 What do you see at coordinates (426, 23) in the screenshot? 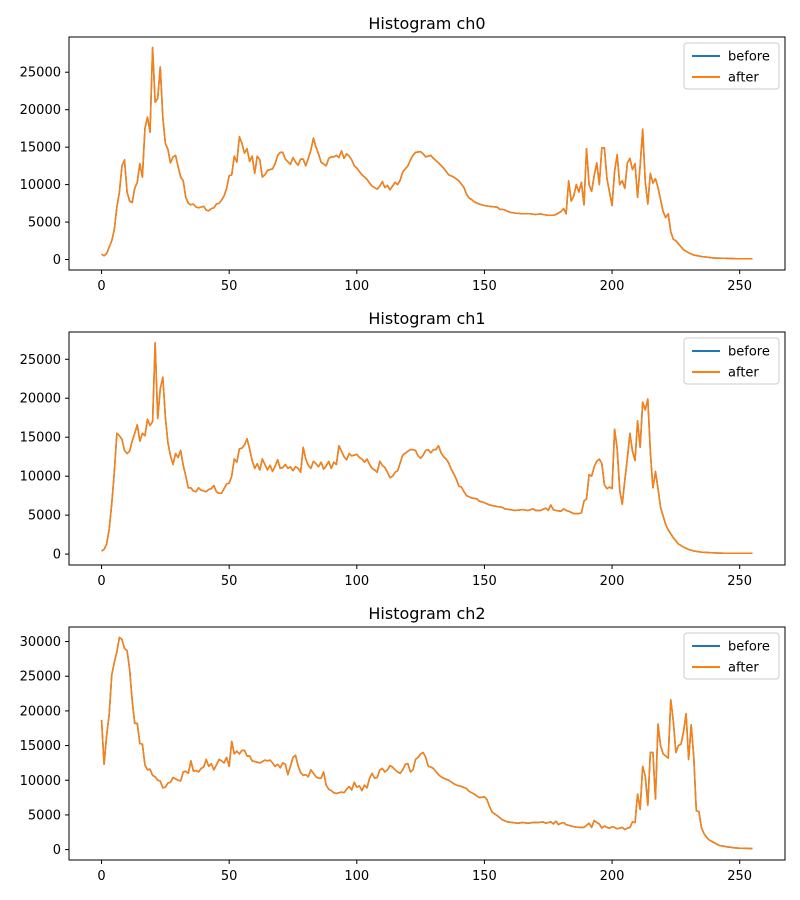
I see `subplot-title: Histogram ch0` at bounding box center [426, 23].